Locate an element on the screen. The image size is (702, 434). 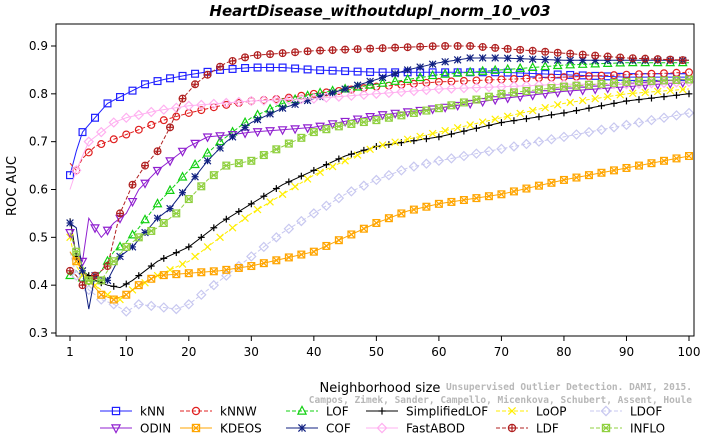
legend-label: LDOF is located at coordinates (646, 412).